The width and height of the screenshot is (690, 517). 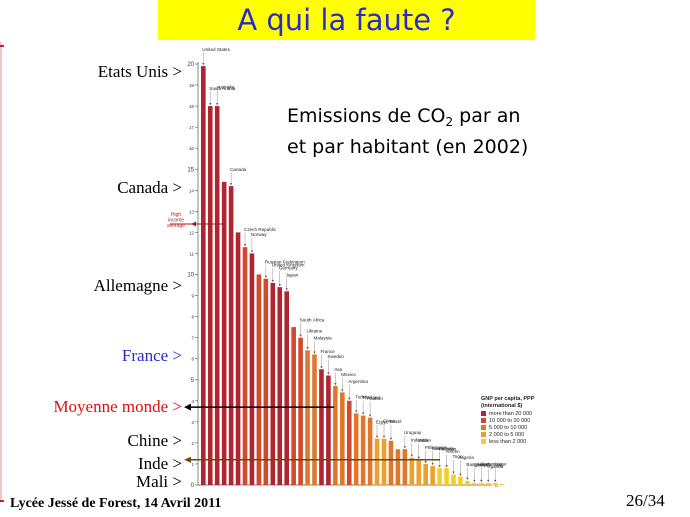 I want to click on bar-country-label: Mali, so click(x=498, y=465).